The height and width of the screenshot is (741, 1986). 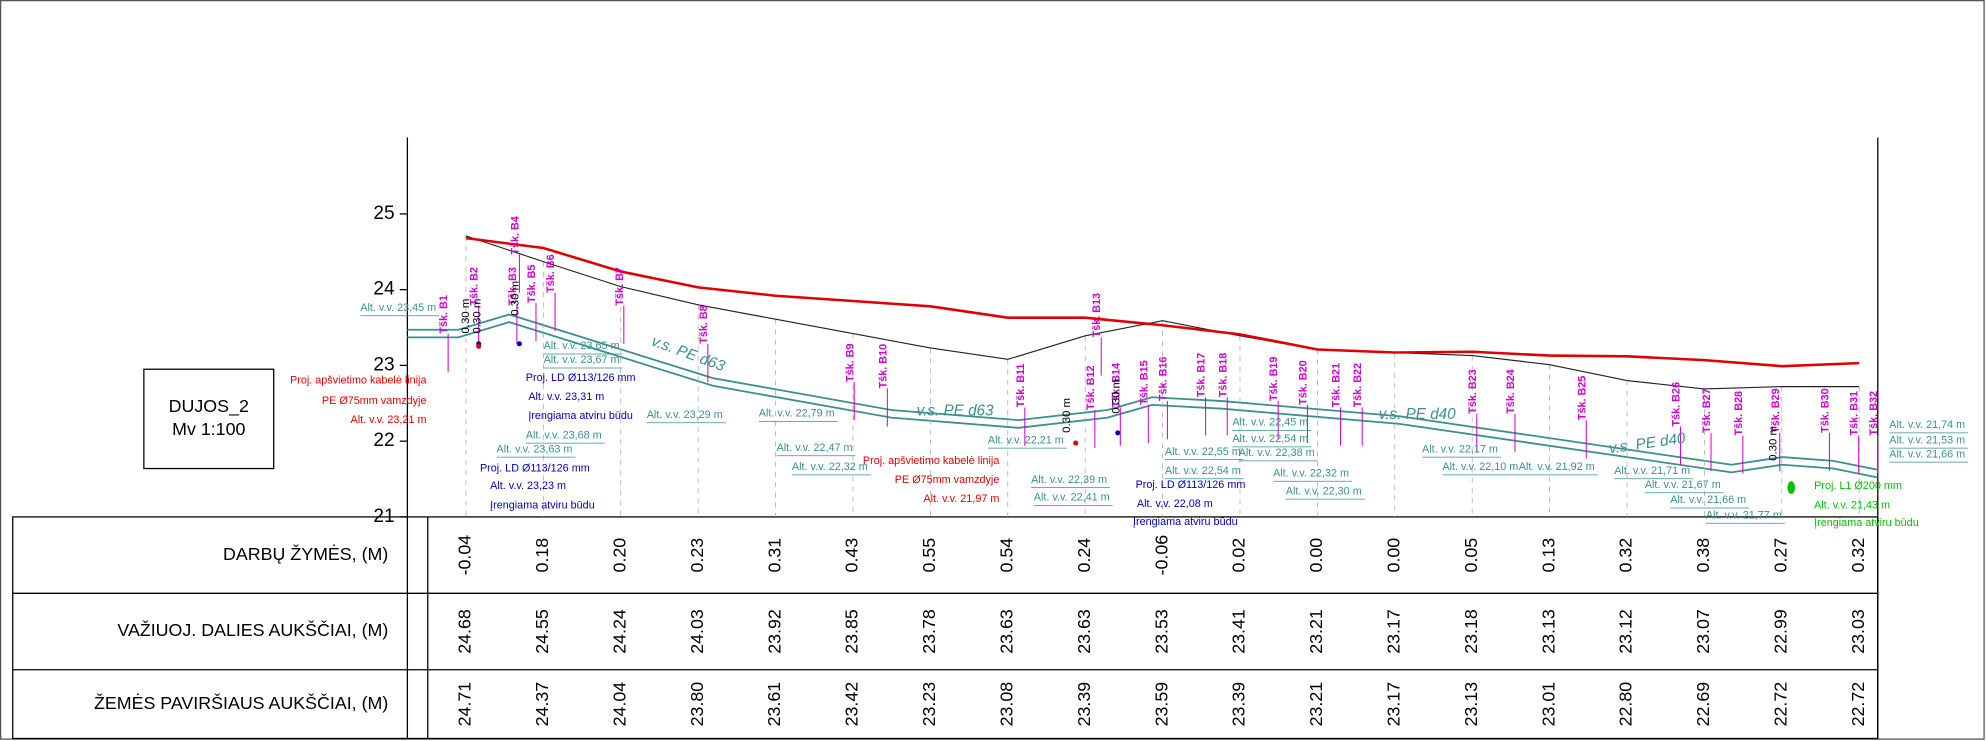 What do you see at coordinates (1084, 631) in the screenshot?
I see `cell-value: 23.63` at bounding box center [1084, 631].